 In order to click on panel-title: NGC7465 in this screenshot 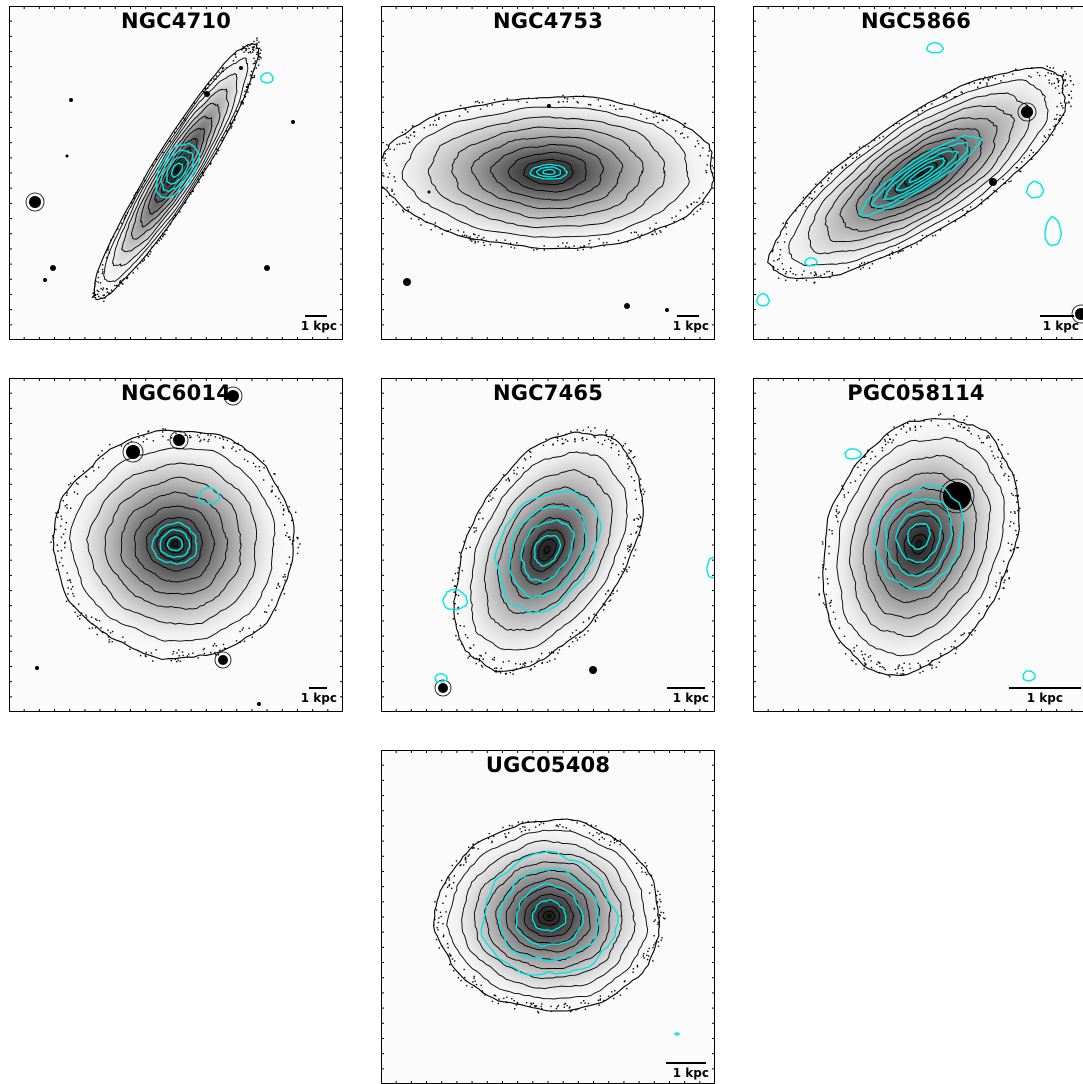, I will do `click(548, 393)`.